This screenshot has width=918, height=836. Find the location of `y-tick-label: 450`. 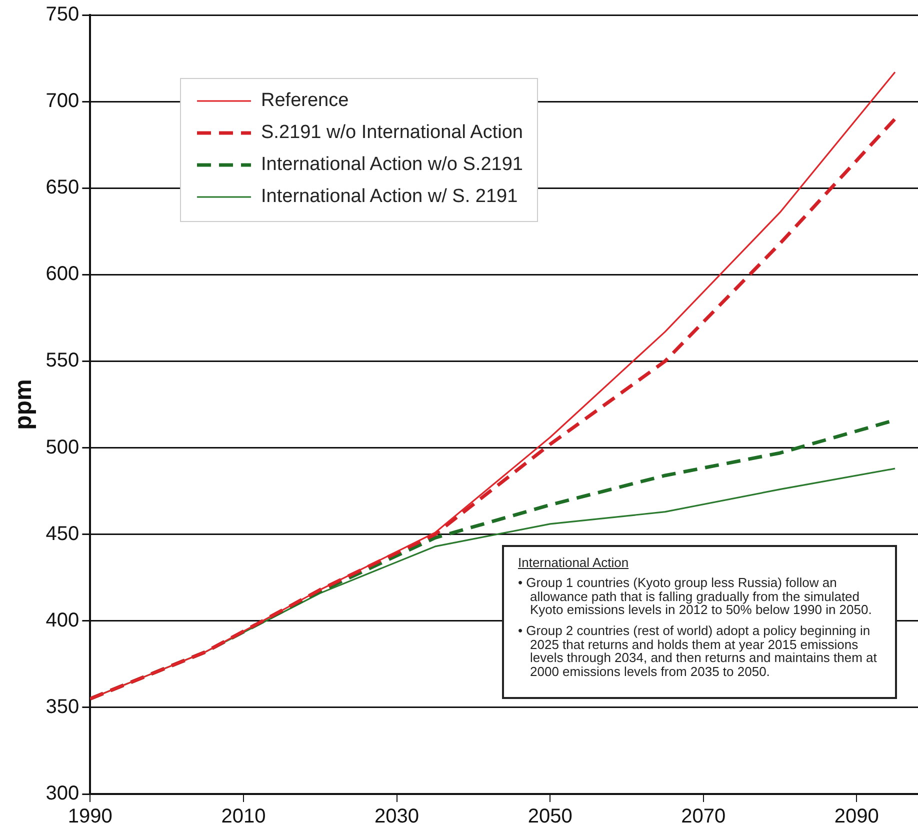

y-tick-label: 450 is located at coordinates (63, 533).